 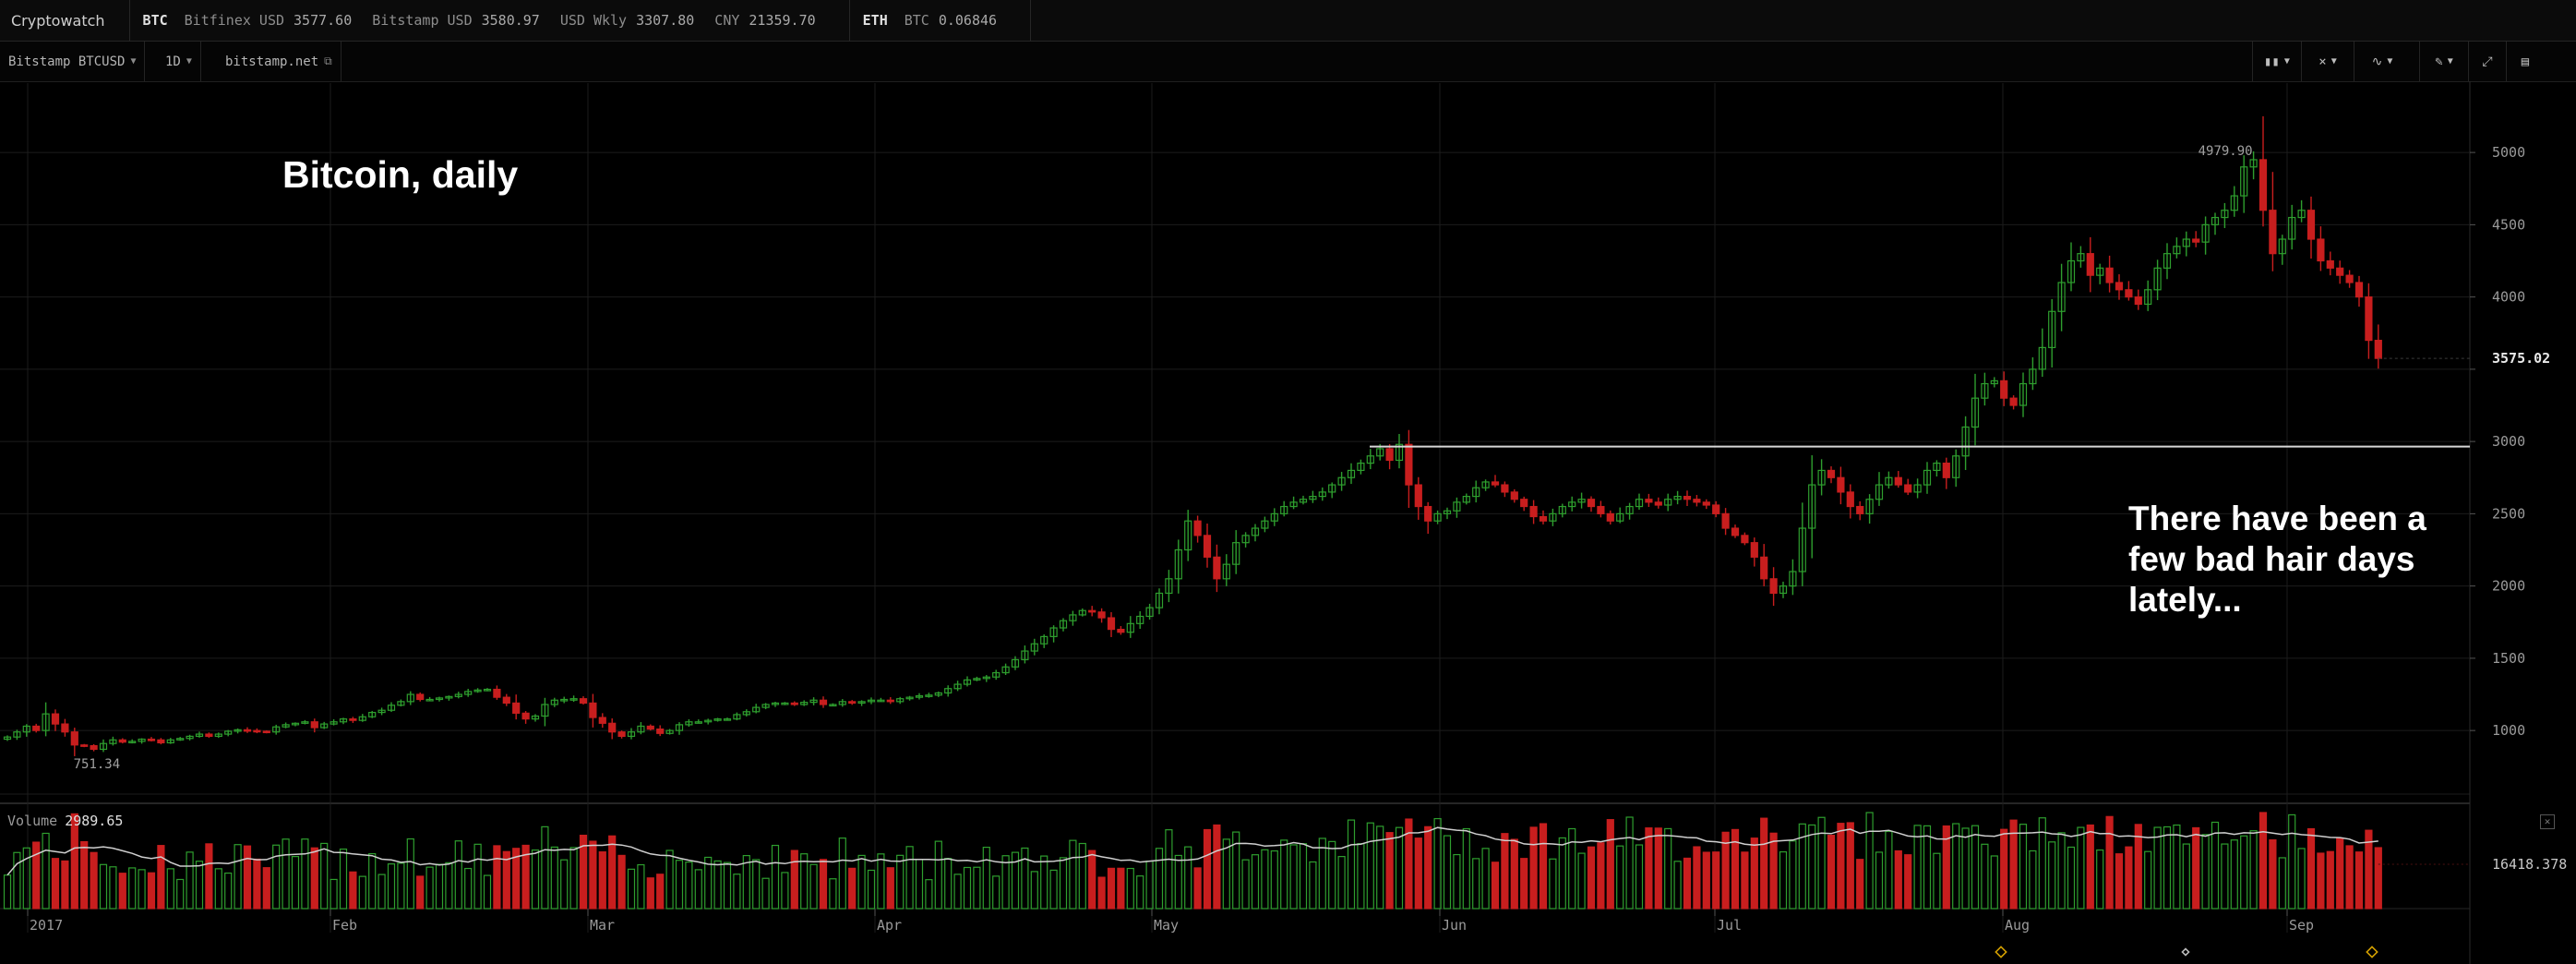 What do you see at coordinates (73, 61) in the screenshot?
I see `market-selector: Bitstamp BTCUSD ▼` at bounding box center [73, 61].